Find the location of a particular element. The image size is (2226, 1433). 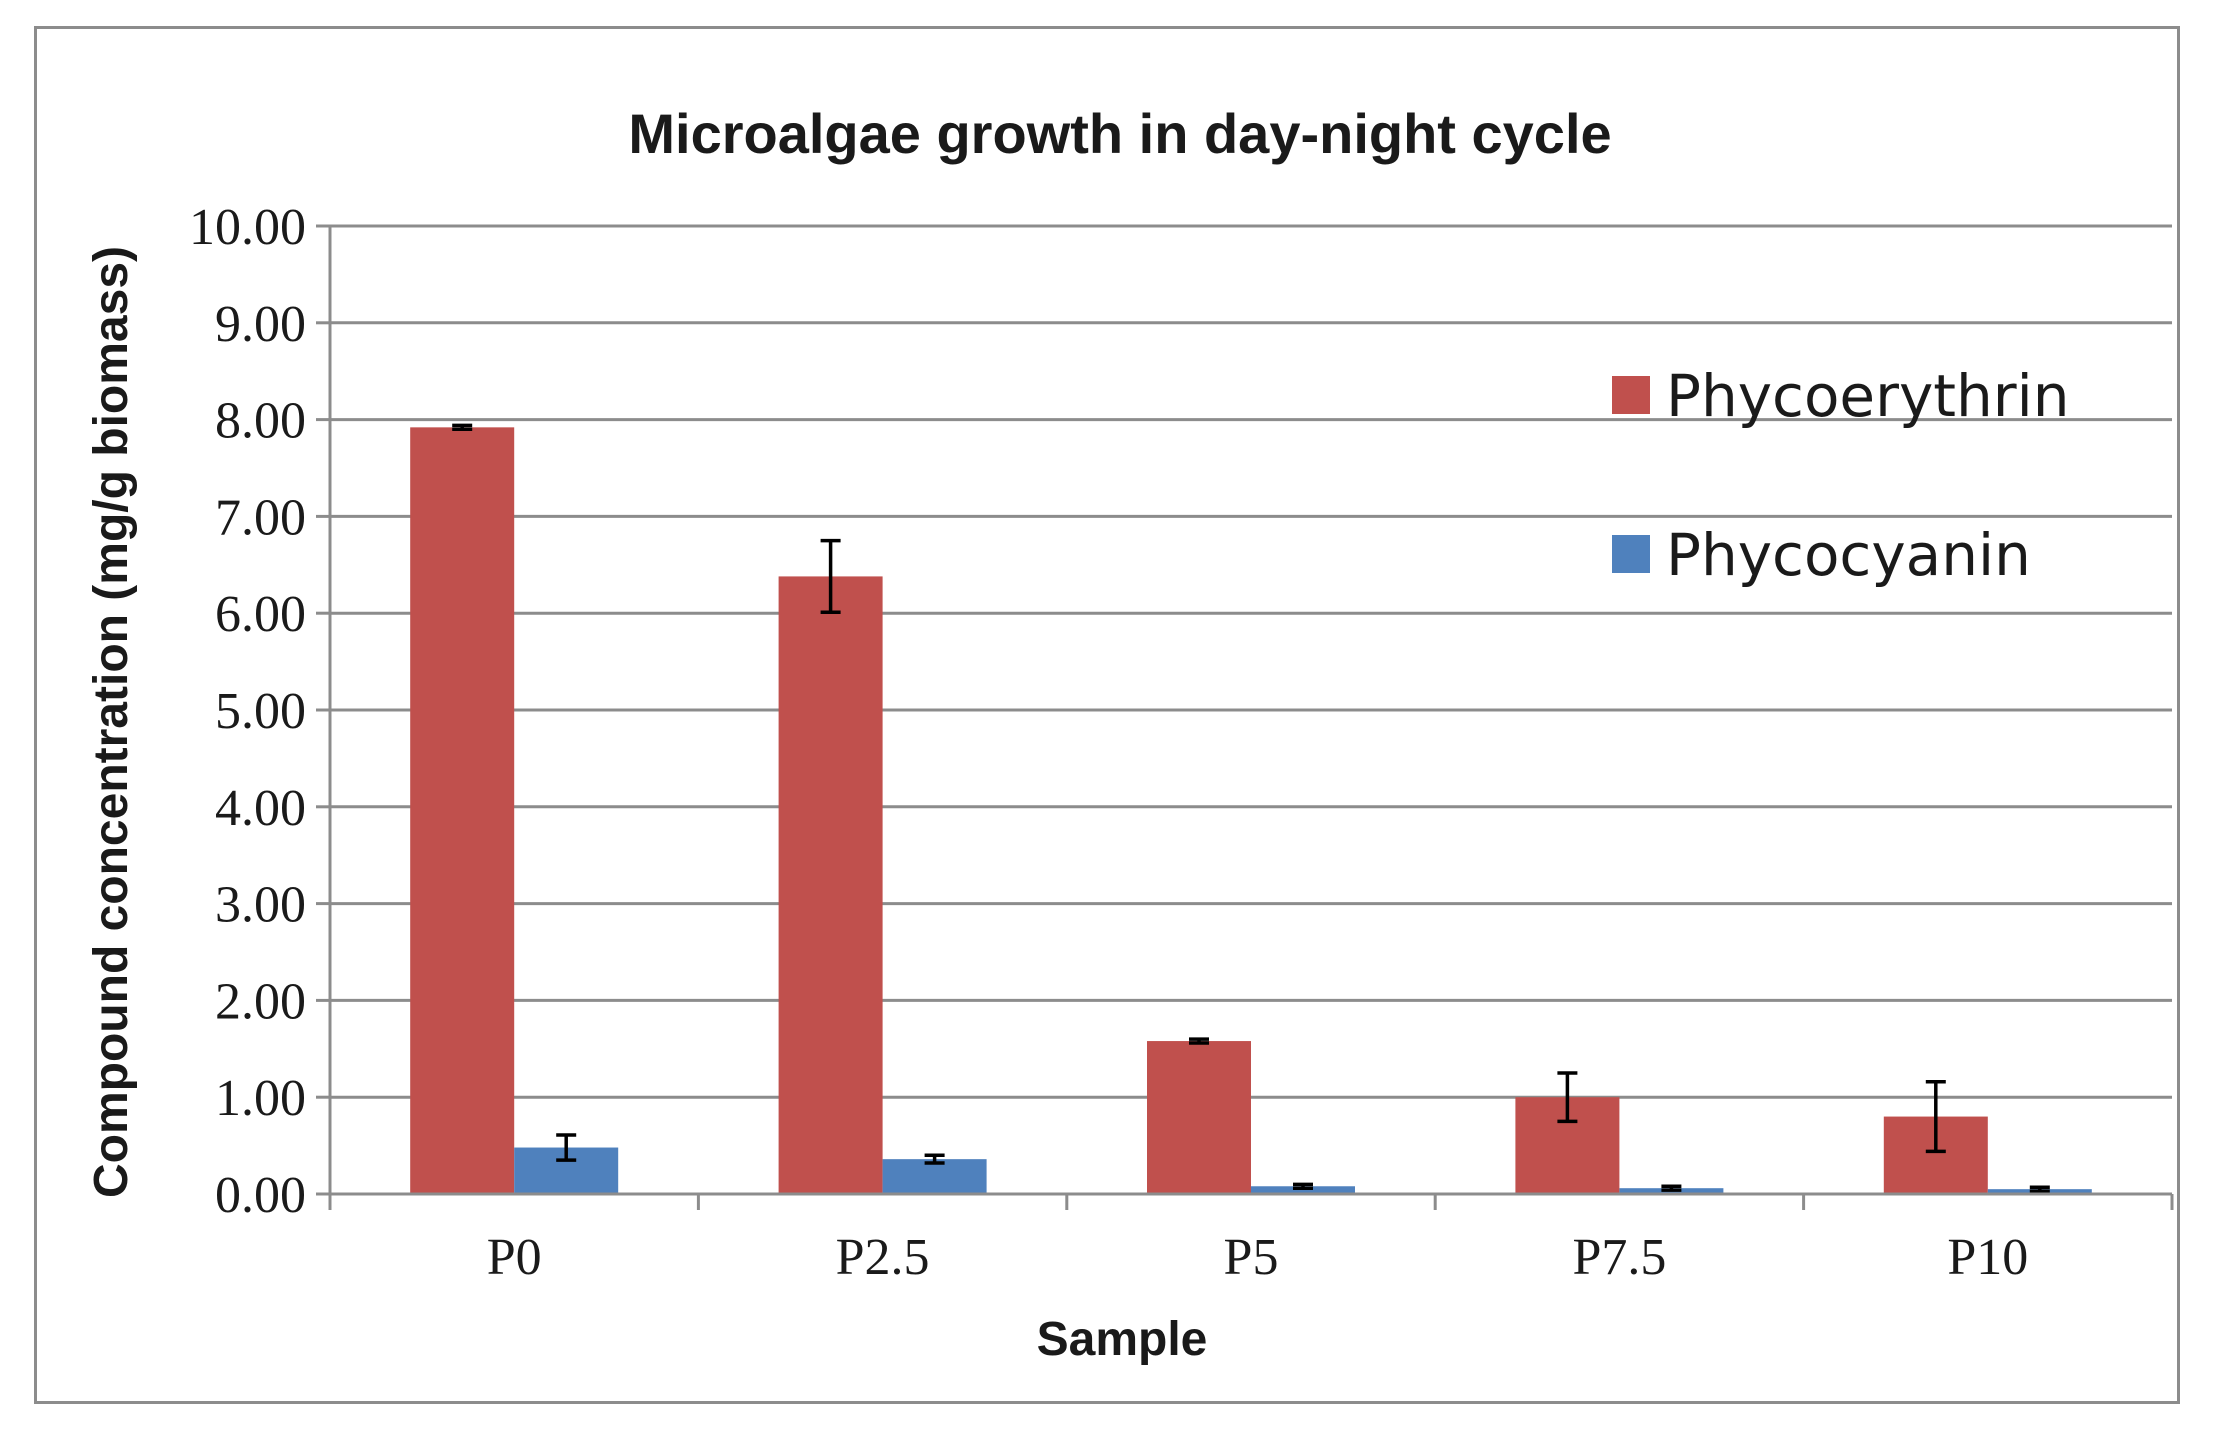

y-tick-label: 2.00 is located at coordinates (260, 1001).